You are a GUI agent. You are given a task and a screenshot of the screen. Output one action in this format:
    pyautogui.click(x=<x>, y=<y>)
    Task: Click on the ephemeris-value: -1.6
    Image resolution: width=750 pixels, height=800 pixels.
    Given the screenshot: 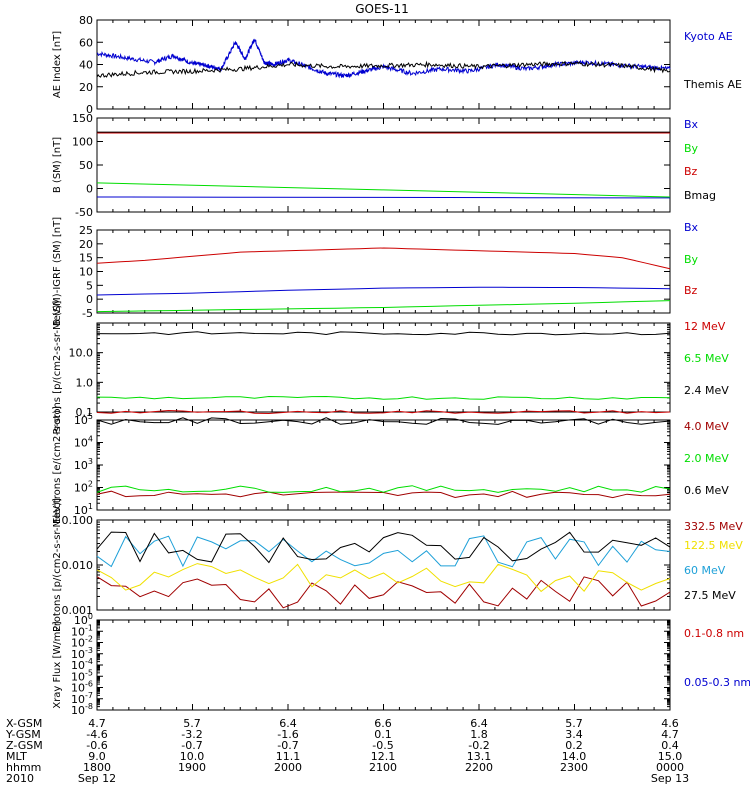 What is the action you would take?
    pyautogui.click(x=287, y=734)
    